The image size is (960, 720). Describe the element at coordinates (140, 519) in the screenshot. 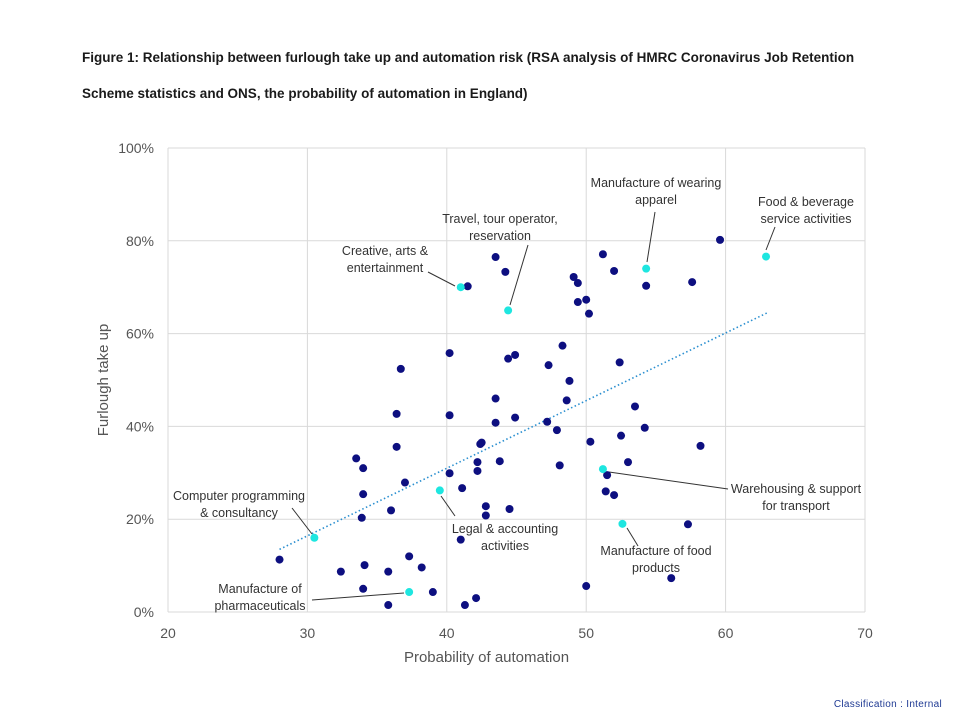

I see `y-tick-label: 20%` at that location.